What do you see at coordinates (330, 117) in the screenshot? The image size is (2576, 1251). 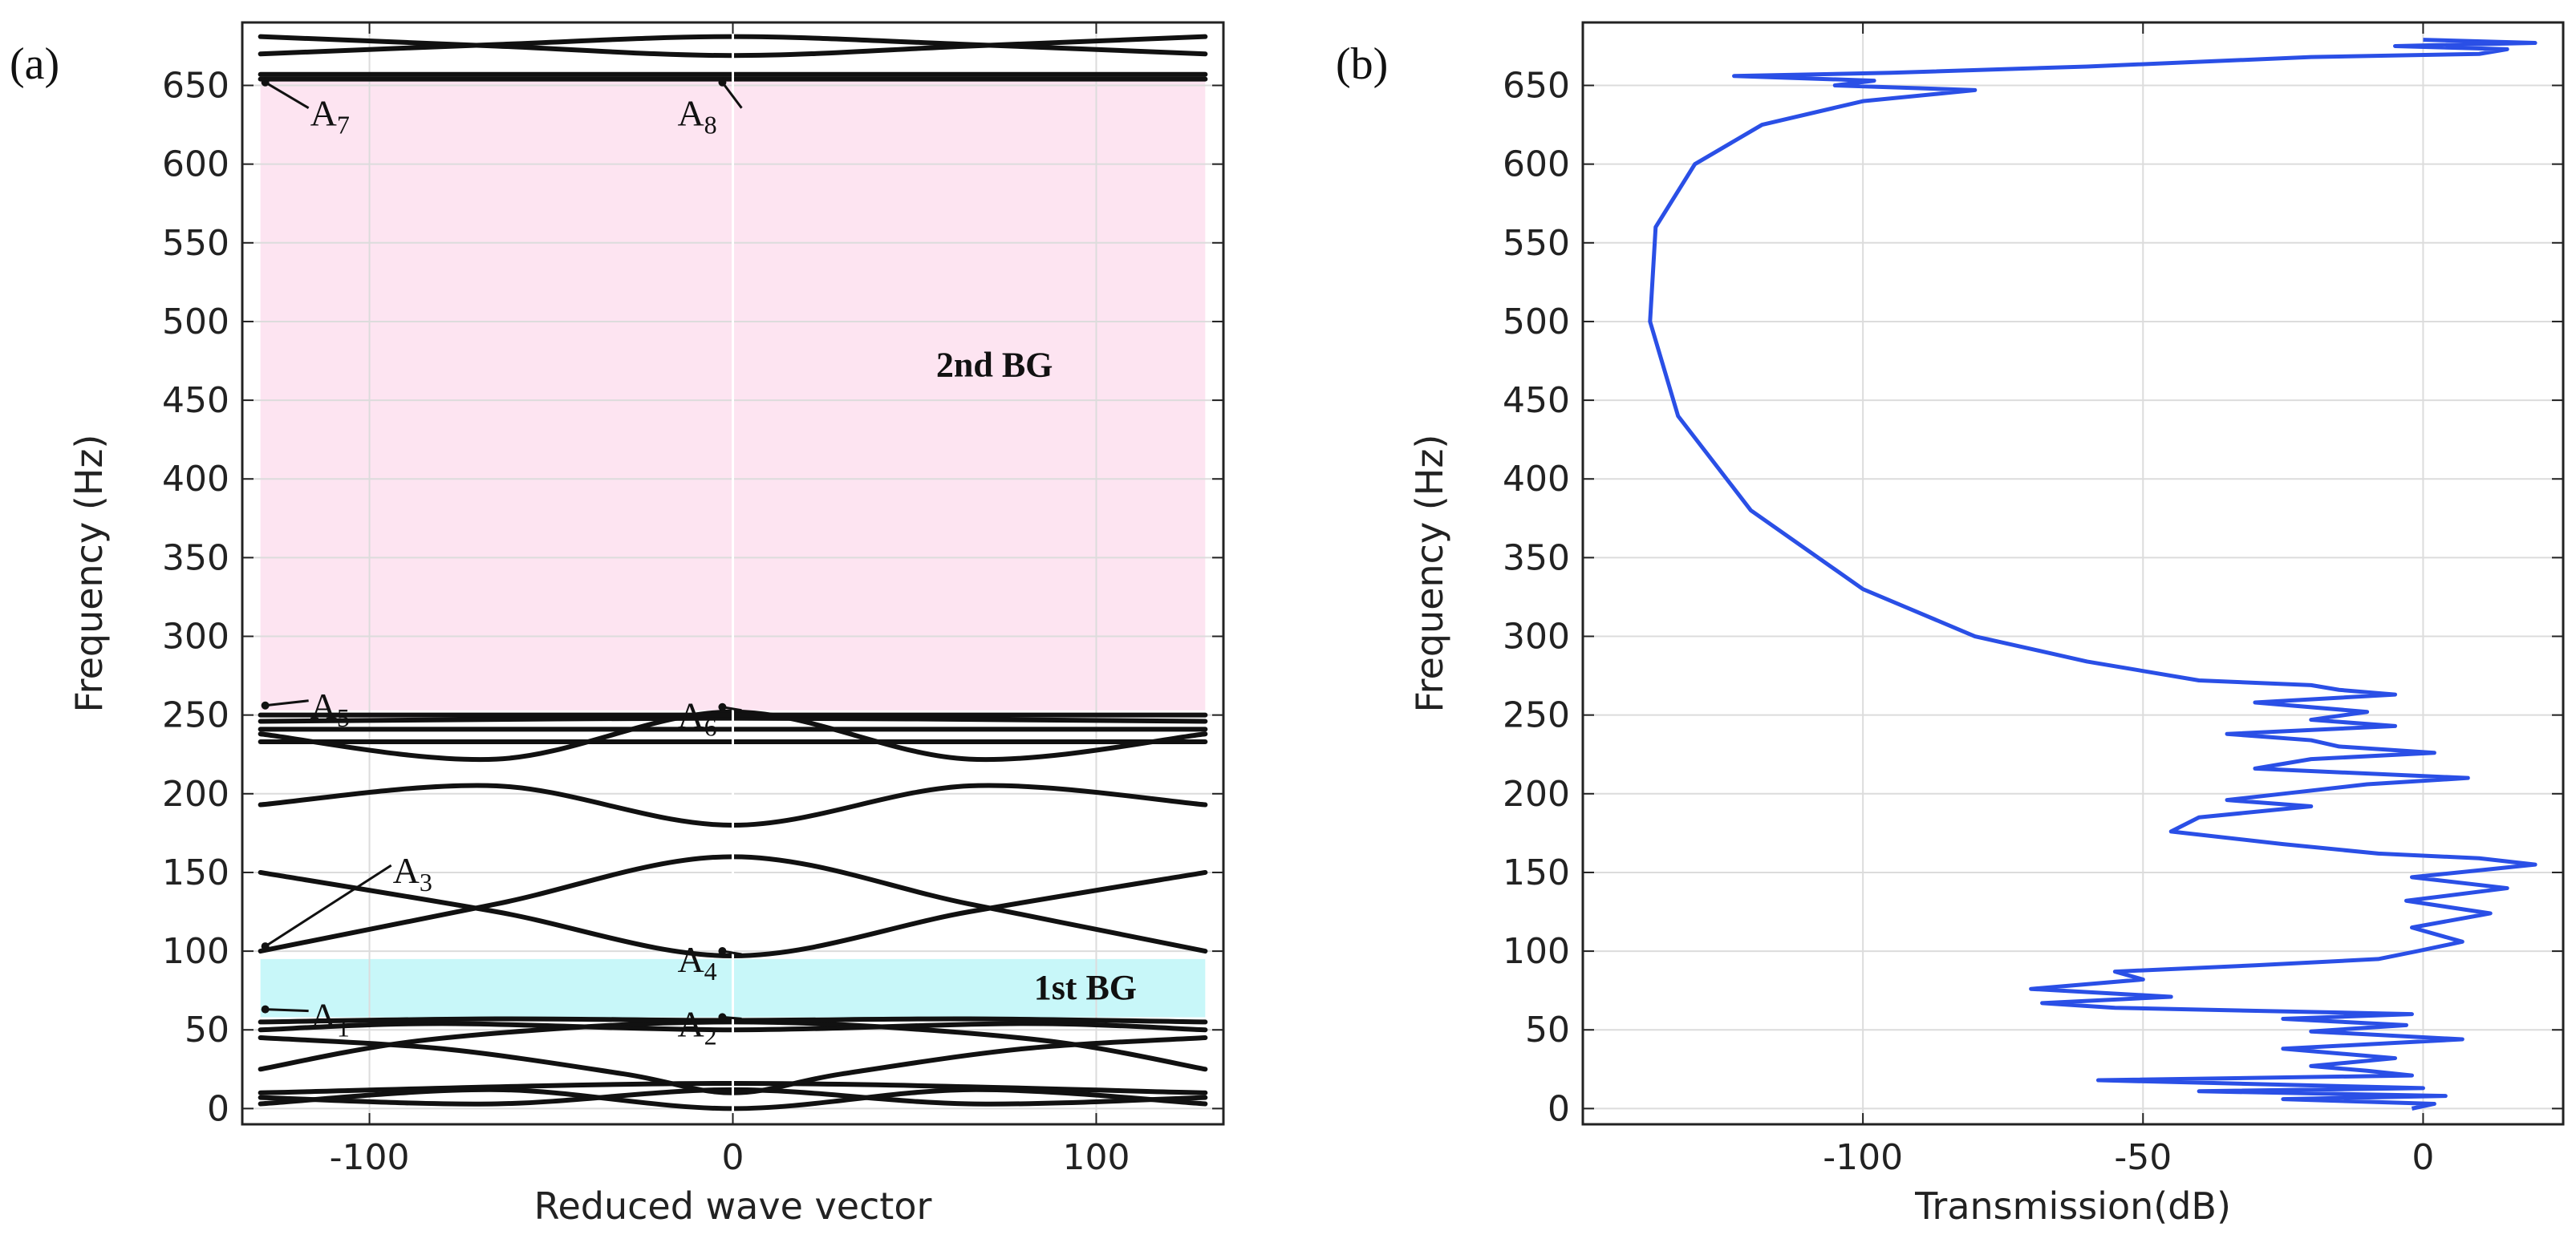 I see `annotation-label: A7` at bounding box center [330, 117].